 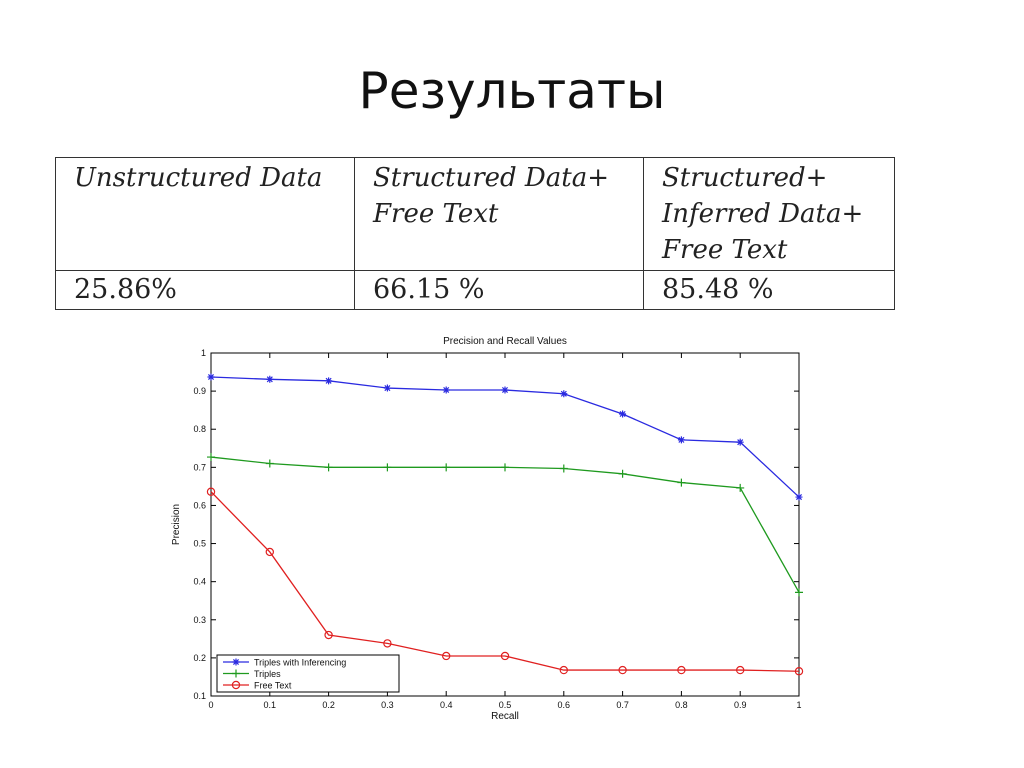 What do you see at coordinates (205, 214) in the screenshot?
I see `header-unstructured: Unstructured Data` at bounding box center [205, 214].